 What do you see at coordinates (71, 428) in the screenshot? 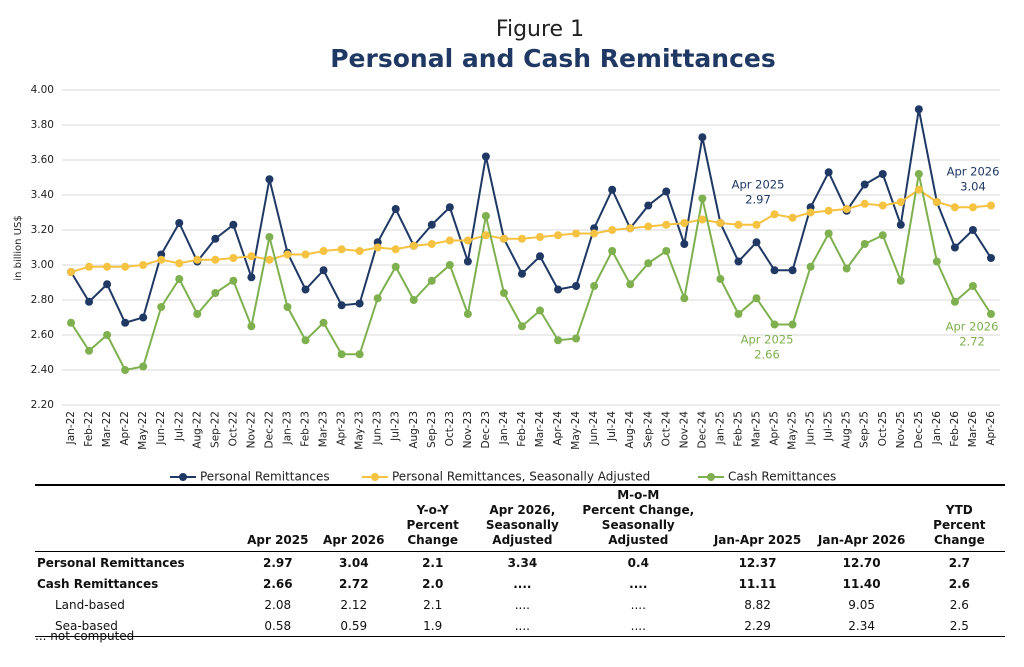
I see `x-tick-label: Jan-22` at bounding box center [71, 428].